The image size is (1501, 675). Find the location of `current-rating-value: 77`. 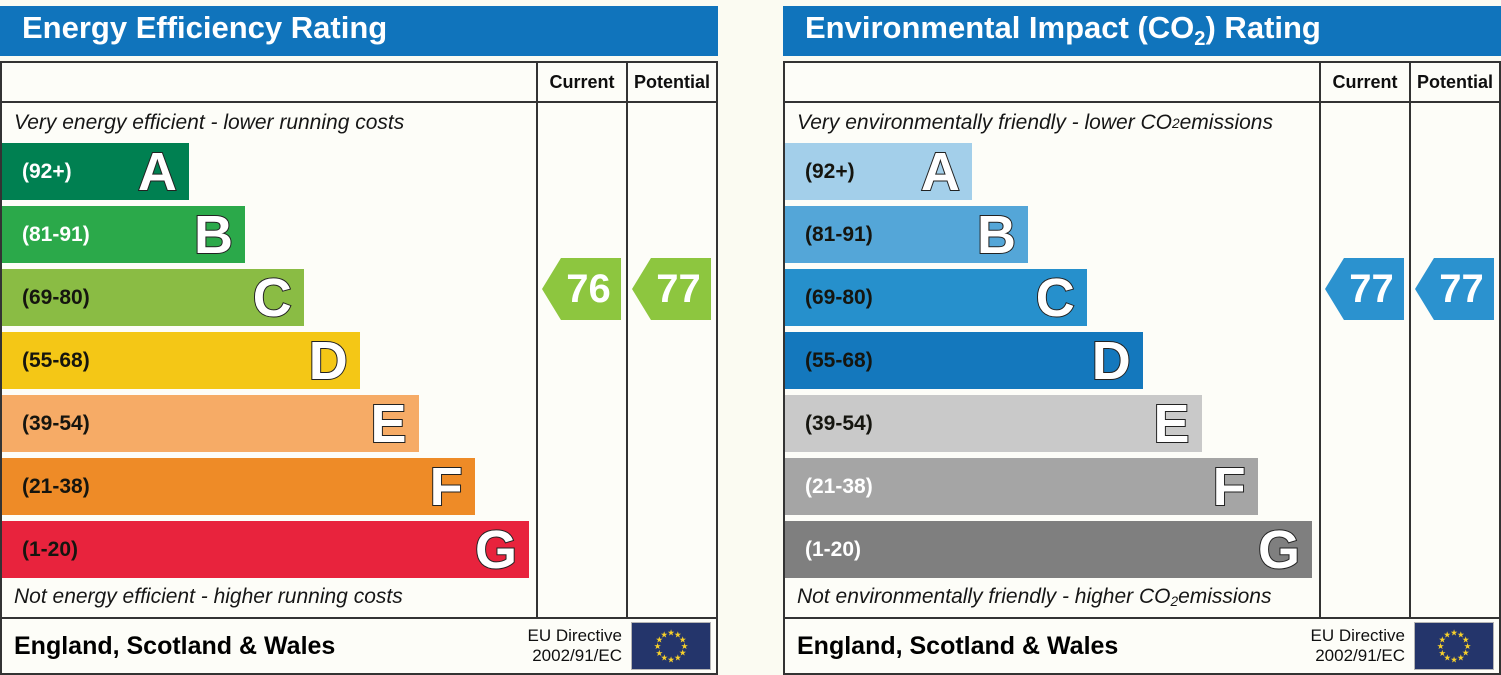

current-rating-value: 77 is located at coordinates (1371, 288).